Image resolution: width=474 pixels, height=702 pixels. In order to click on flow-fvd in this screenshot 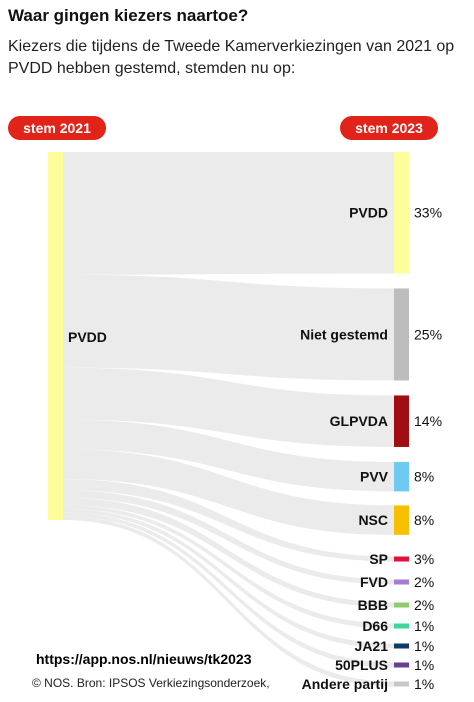, I will do `click(228, 537)`.